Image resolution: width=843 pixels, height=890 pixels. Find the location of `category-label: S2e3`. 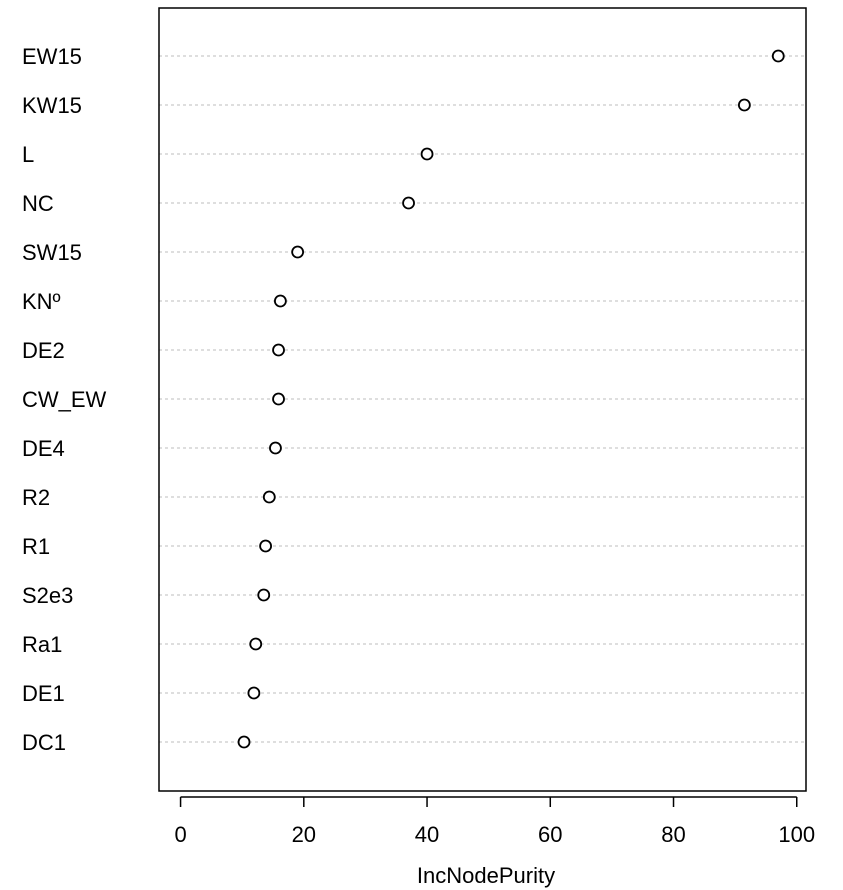

category-label: S2e3 is located at coordinates (47, 595).